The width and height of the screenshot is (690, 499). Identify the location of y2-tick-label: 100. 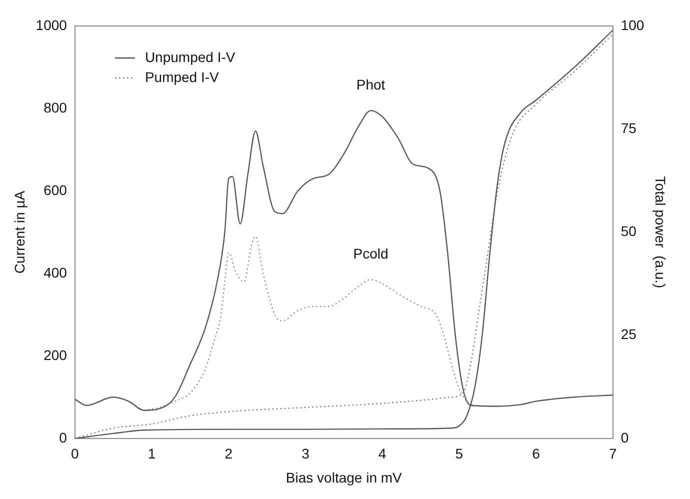
(632, 24).